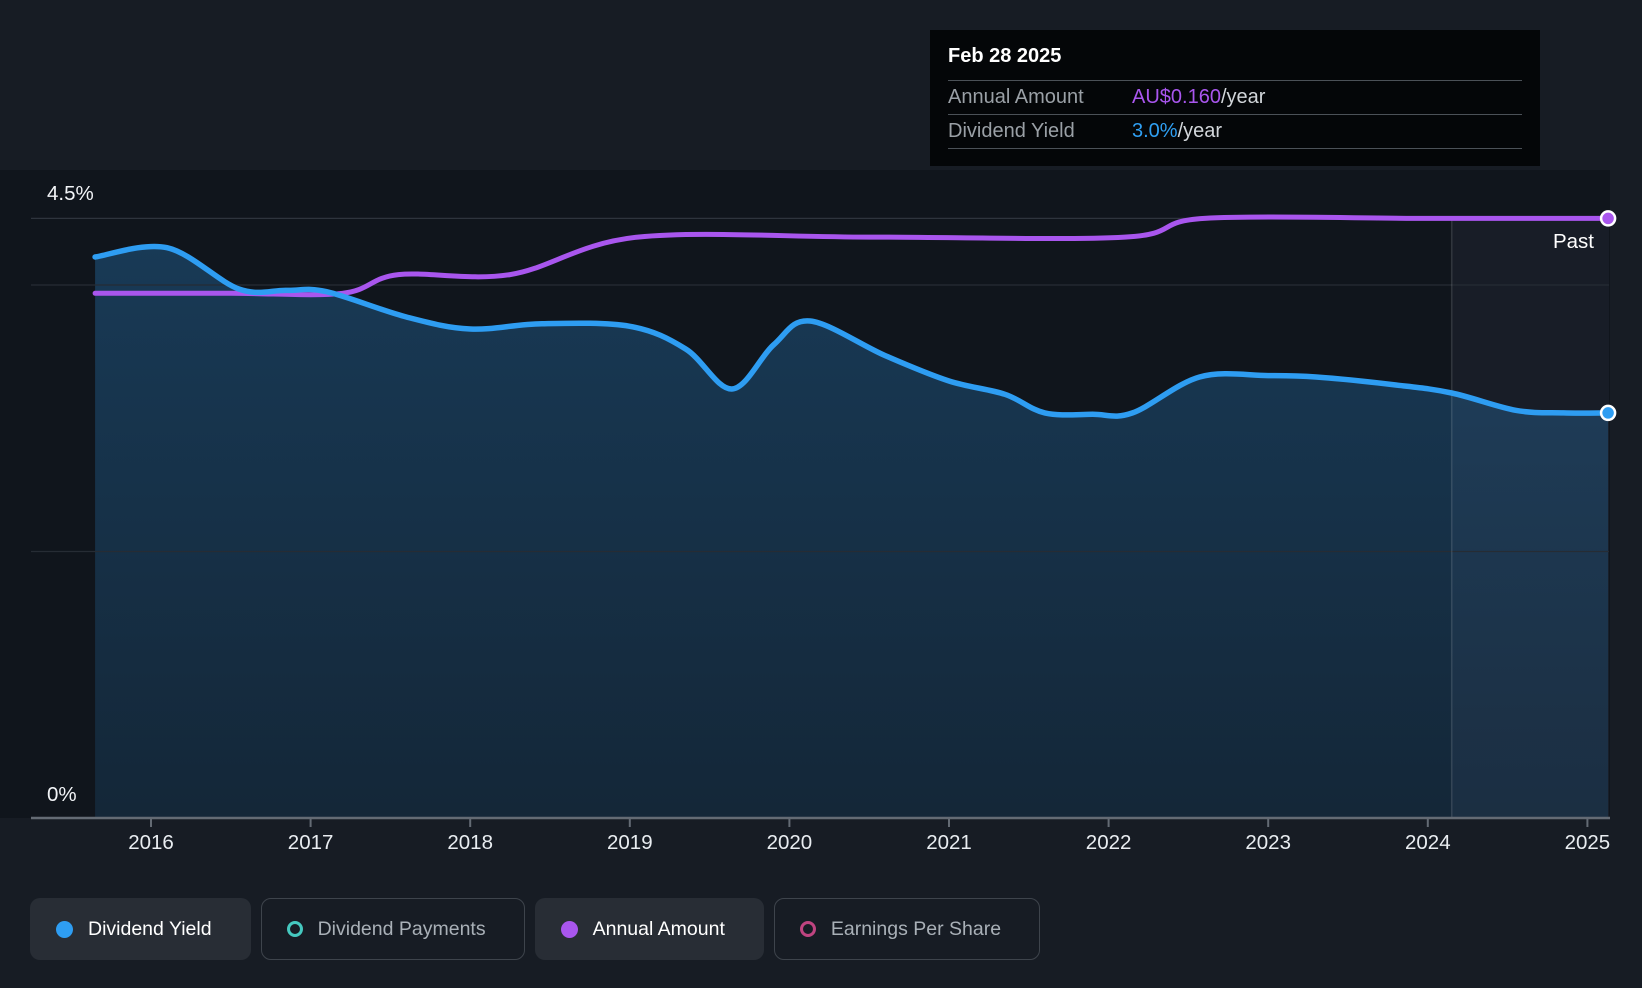 The height and width of the screenshot is (988, 1642). I want to click on tooltip-label: Dividend Yield, so click(1011, 131).